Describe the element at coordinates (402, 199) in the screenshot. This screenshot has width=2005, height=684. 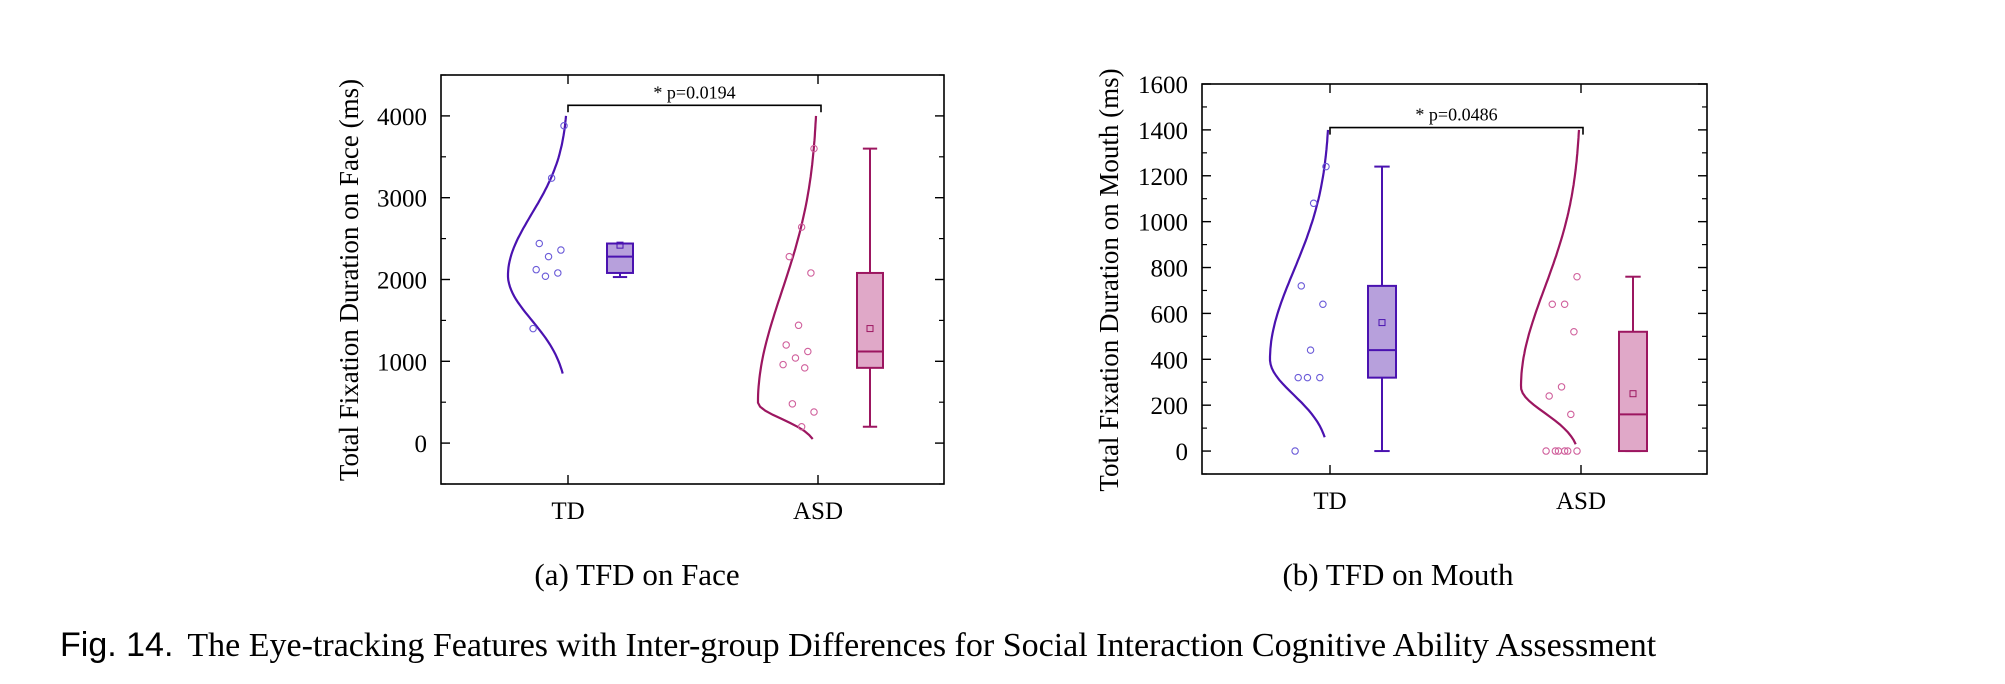
I see `y-tick-label: 3000` at that location.